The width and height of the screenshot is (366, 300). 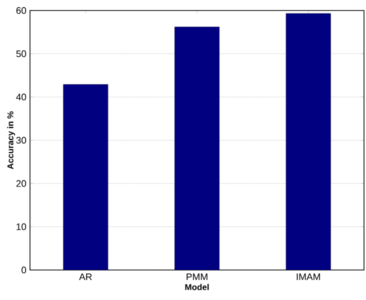 What do you see at coordinates (21, 140) in the screenshot?
I see `y-tick-label: 30` at bounding box center [21, 140].